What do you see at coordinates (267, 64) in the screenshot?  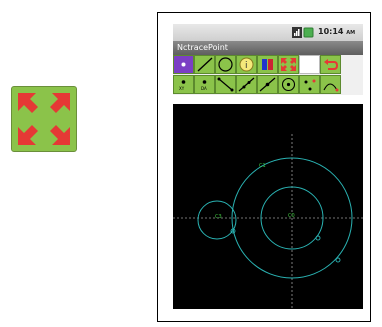 I see `stack-tool-button` at bounding box center [267, 64].